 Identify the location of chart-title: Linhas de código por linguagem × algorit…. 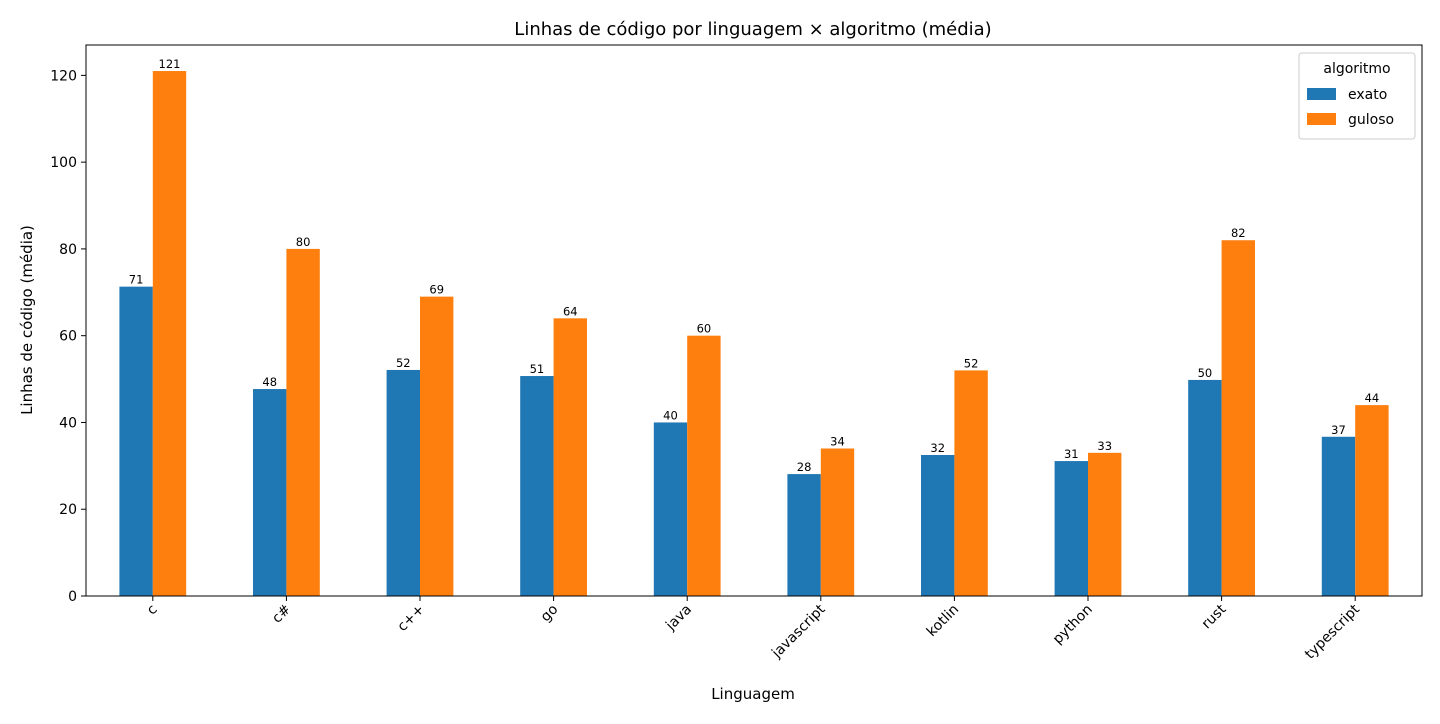
(752, 29).